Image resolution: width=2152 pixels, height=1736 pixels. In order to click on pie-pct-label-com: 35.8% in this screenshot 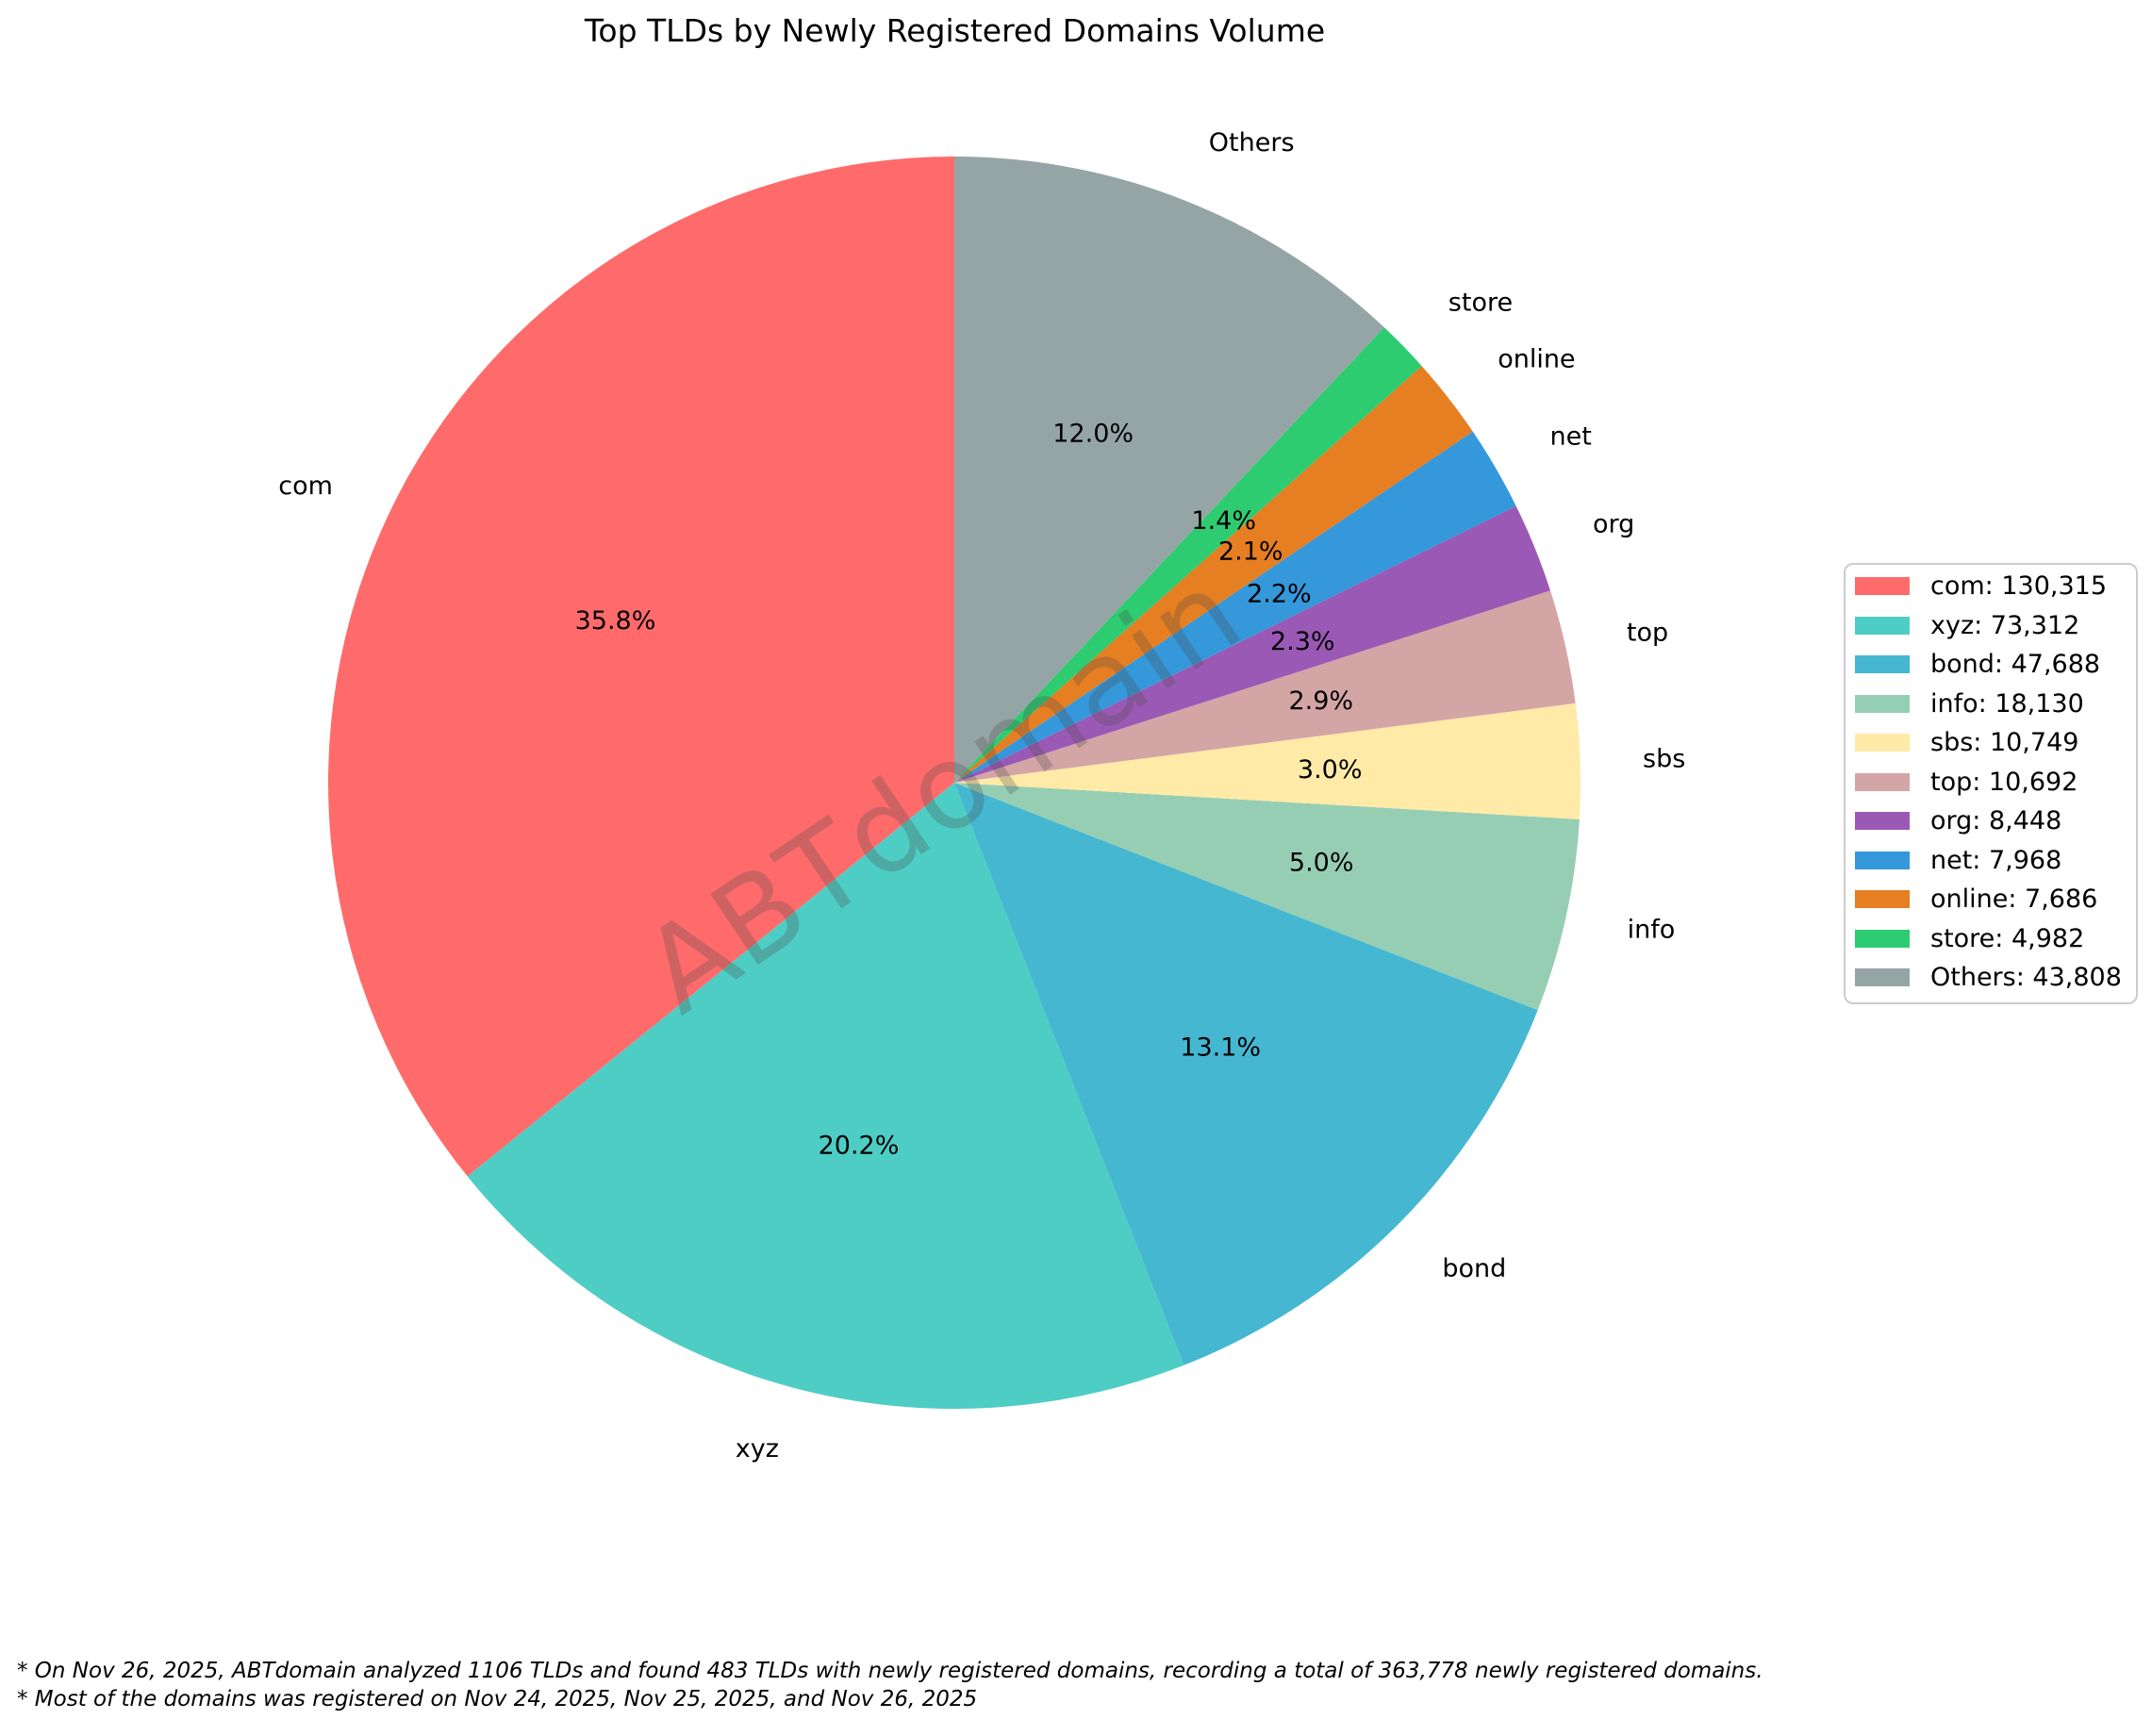, I will do `click(615, 621)`.